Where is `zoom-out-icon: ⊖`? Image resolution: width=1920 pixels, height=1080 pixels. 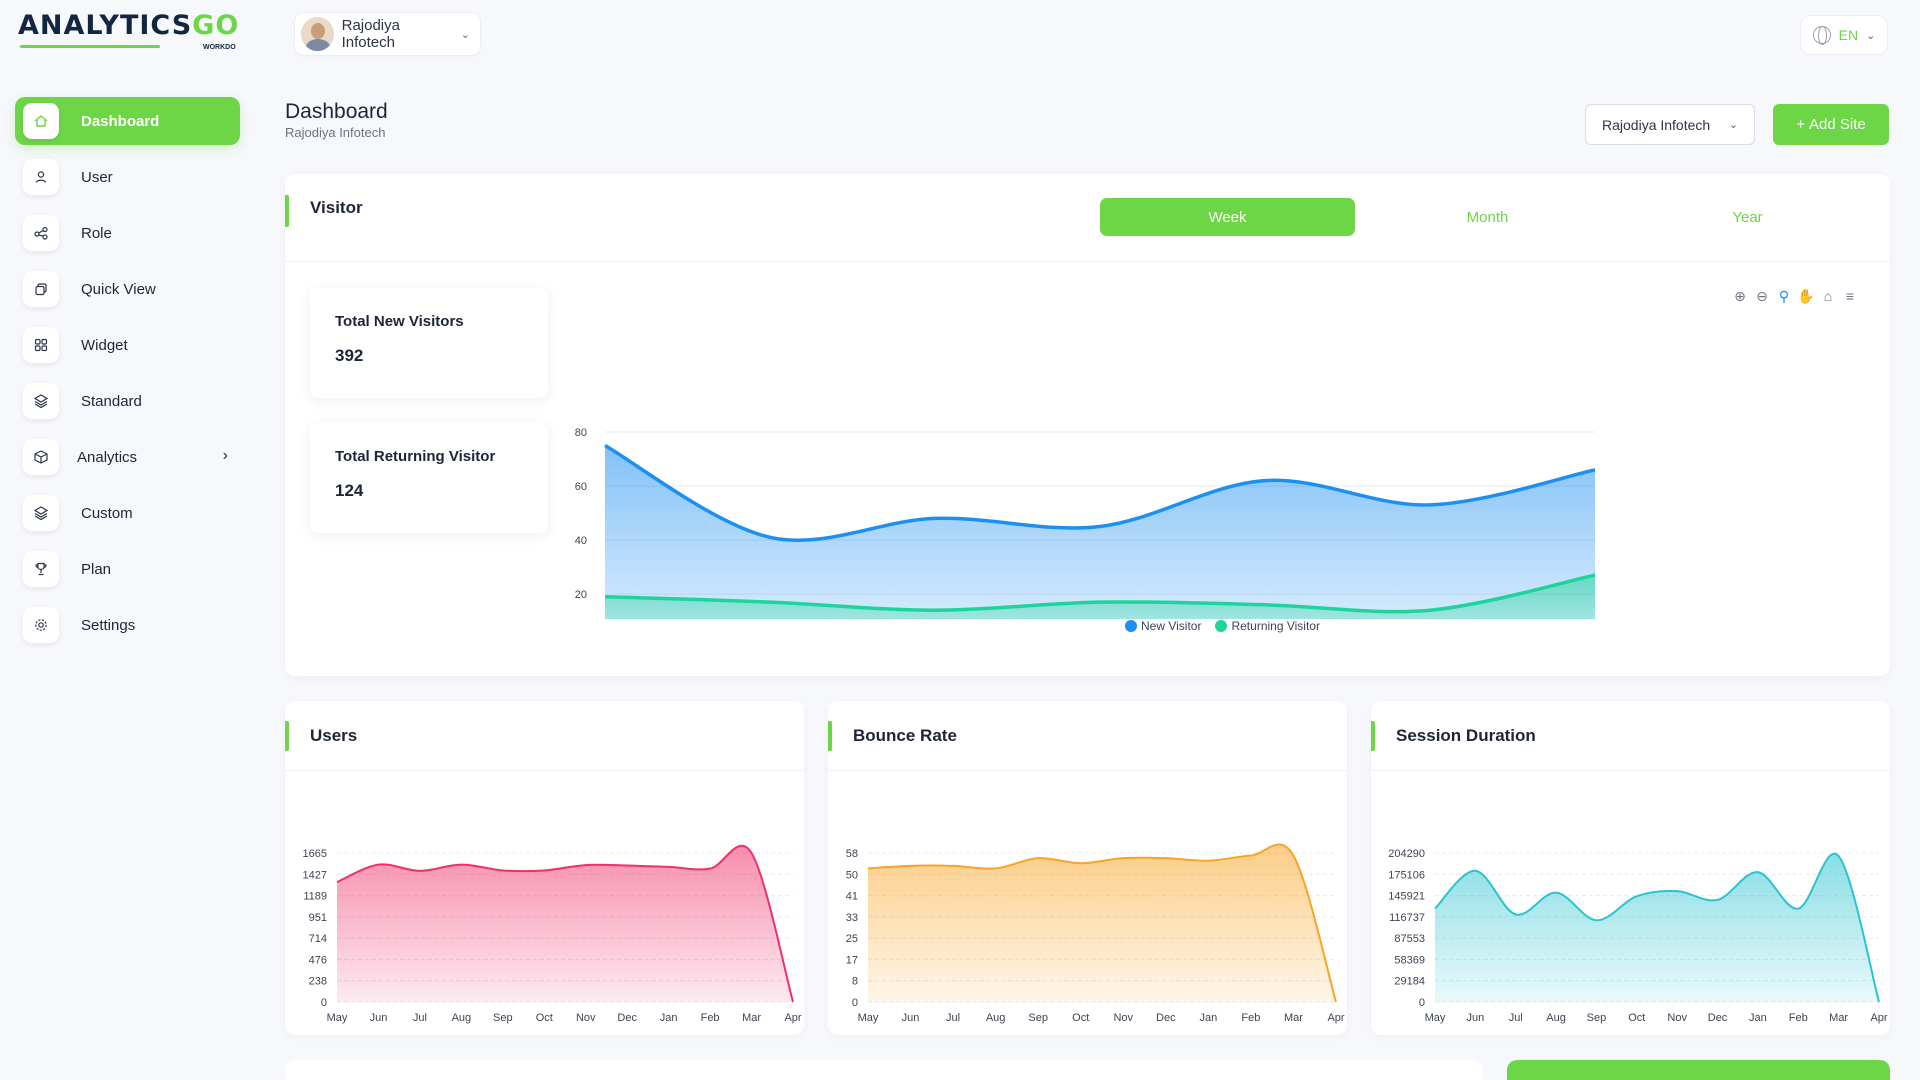
zoom-out-icon: ⊖ is located at coordinates (1762, 296).